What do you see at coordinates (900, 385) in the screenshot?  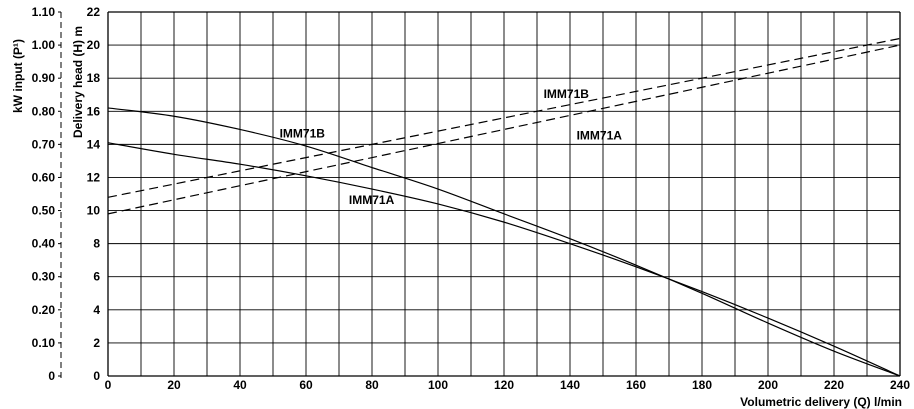 I see `x-tick-label: 240` at bounding box center [900, 385].